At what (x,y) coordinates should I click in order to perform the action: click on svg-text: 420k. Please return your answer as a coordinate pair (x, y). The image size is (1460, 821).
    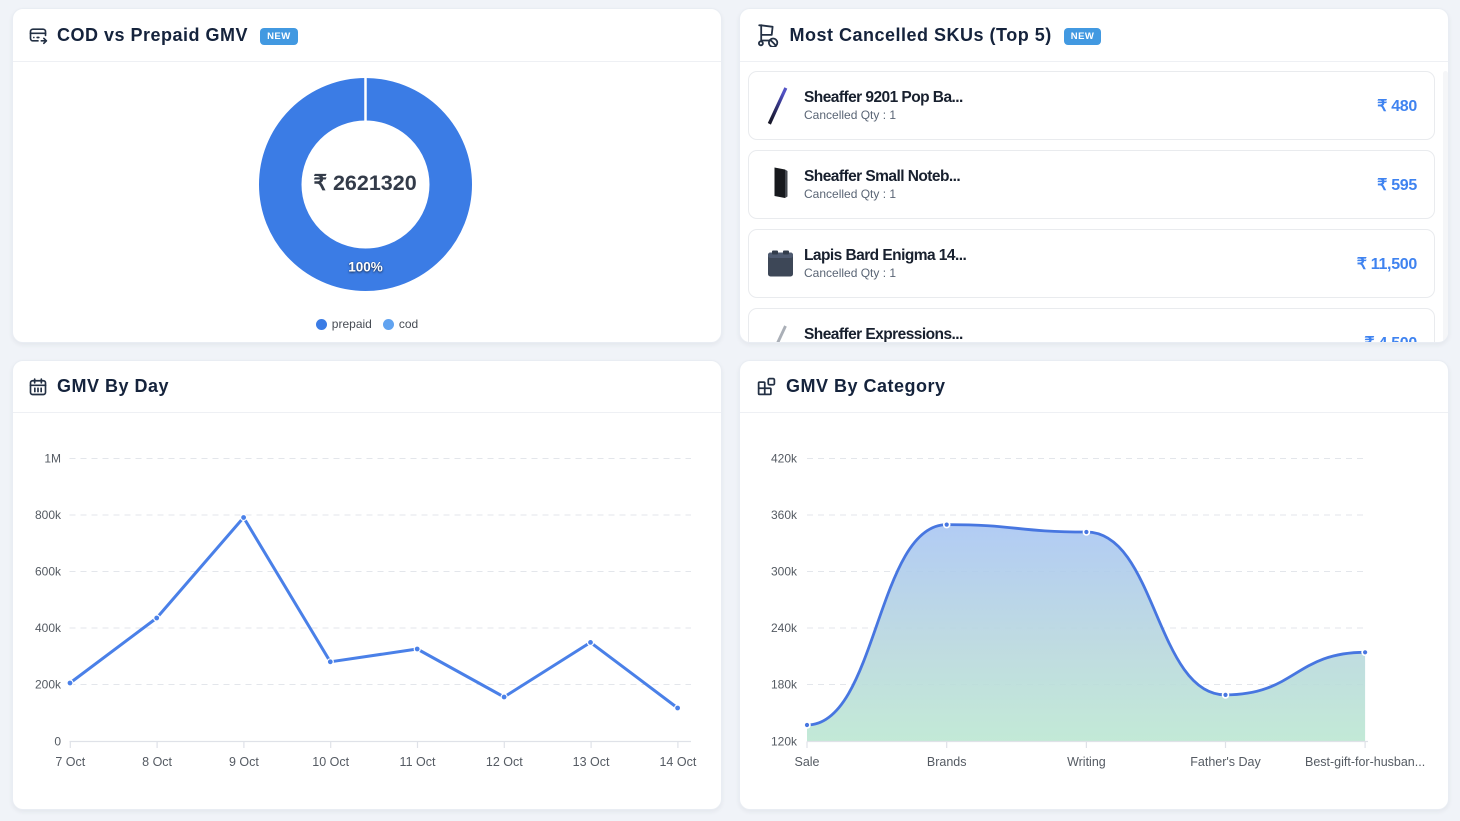
    Looking at the image, I should click on (784, 459).